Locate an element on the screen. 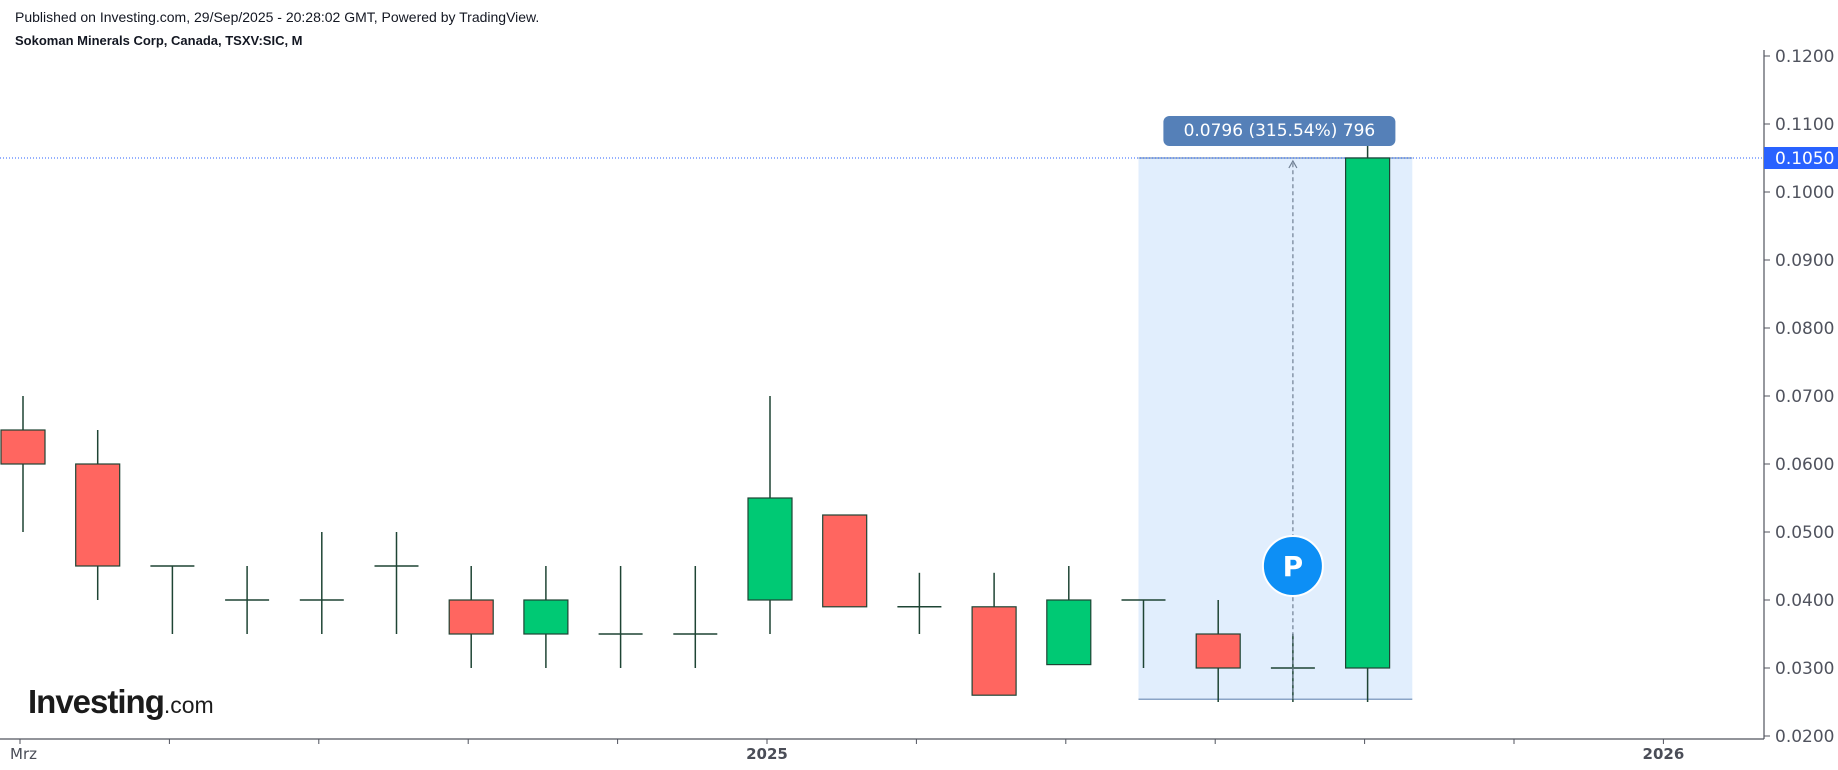  price-axis-label: 0.0700 is located at coordinates (1804, 397).